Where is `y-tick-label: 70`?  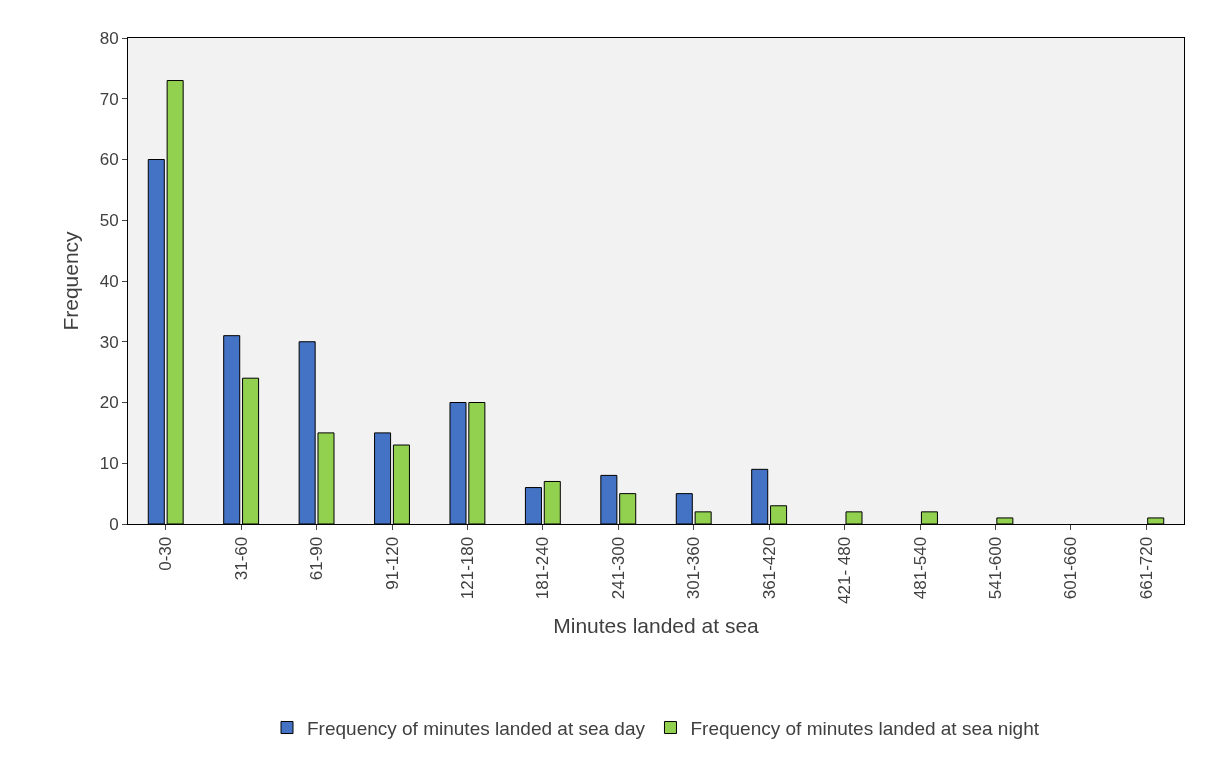
y-tick-label: 70 is located at coordinates (109, 99).